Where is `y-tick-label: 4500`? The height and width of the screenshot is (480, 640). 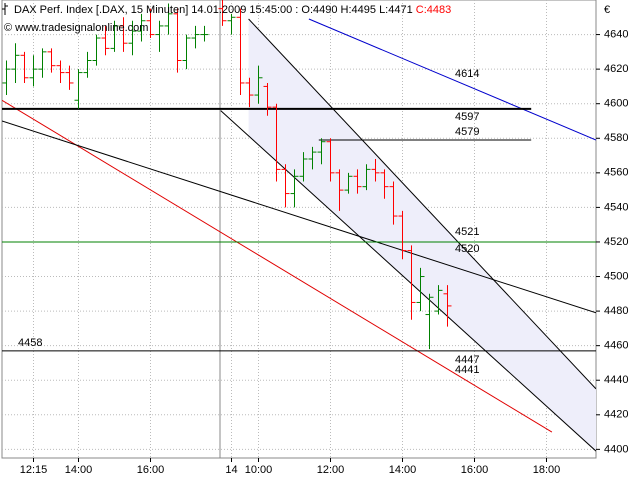 y-tick-label: 4500 is located at coordinates (616, 276).